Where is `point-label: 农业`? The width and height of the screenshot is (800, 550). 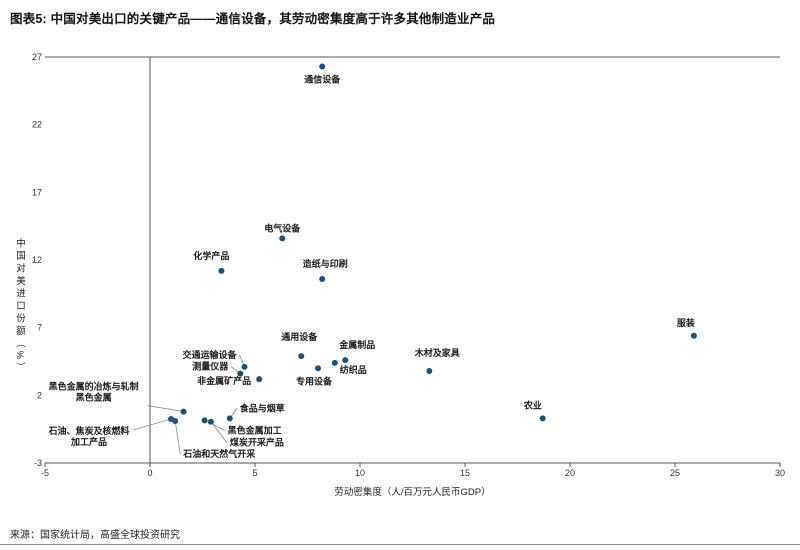 point-label: 农业 is located at coordinates (532, 404).